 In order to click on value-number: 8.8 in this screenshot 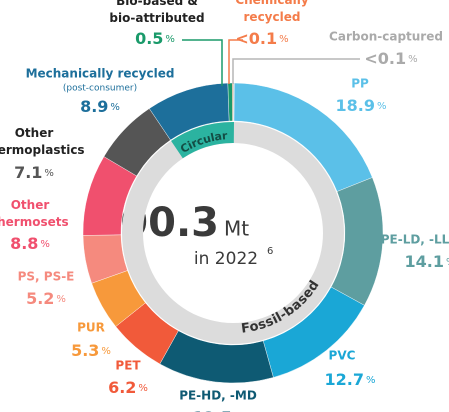, I will do `click(24, 243)`.